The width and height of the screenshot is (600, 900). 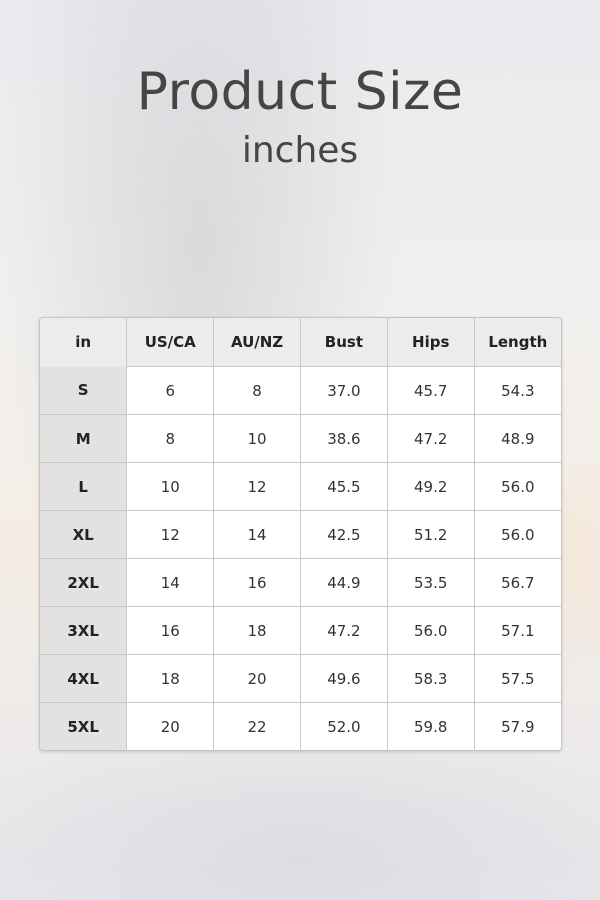 What do you see at coordinates (430, 342) in the screenshot?
I see `column-header: Hips` at bounding box center [430, 342].